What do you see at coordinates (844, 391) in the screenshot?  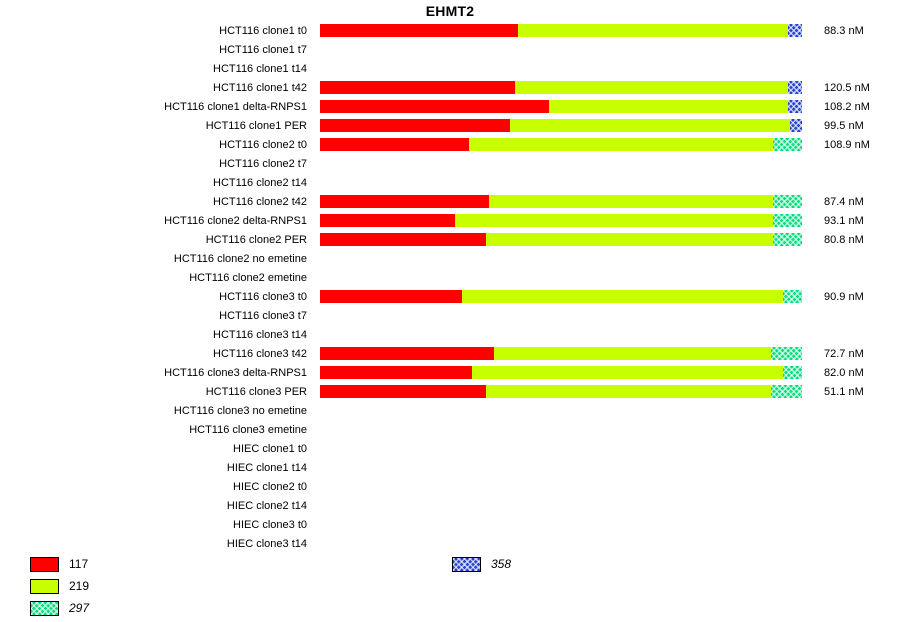 I see `row-value: 51.1 nM` at bounding box center [844, 391].